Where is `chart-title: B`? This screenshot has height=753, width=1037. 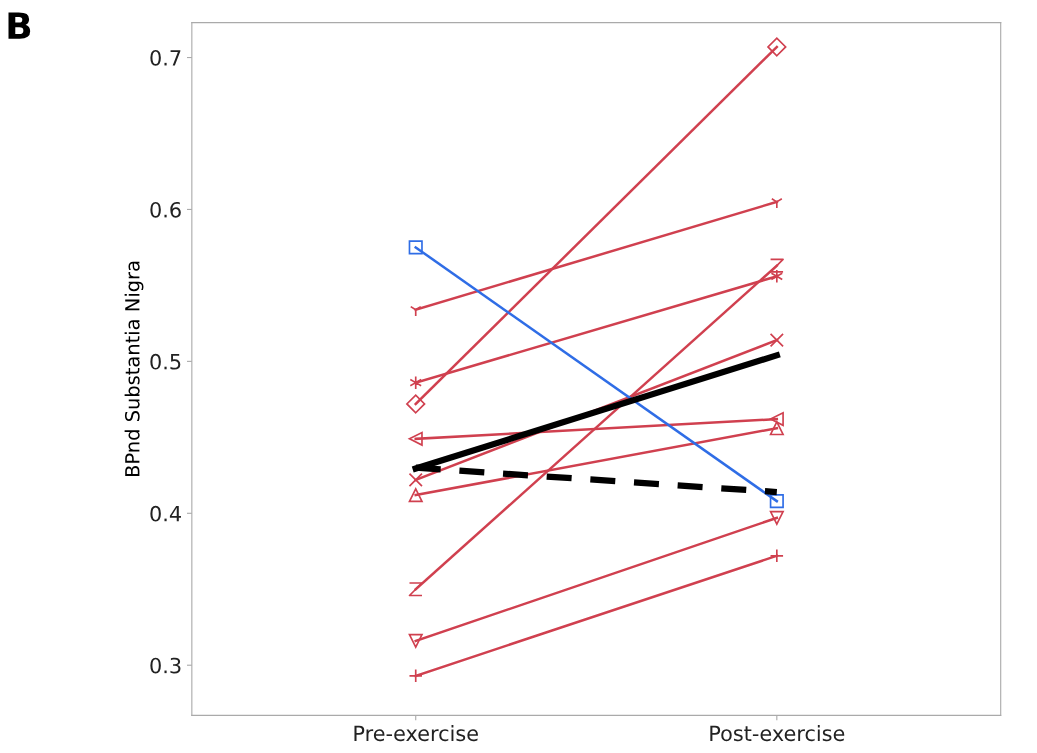 chart-title: B is located at coordinates (19, 25).